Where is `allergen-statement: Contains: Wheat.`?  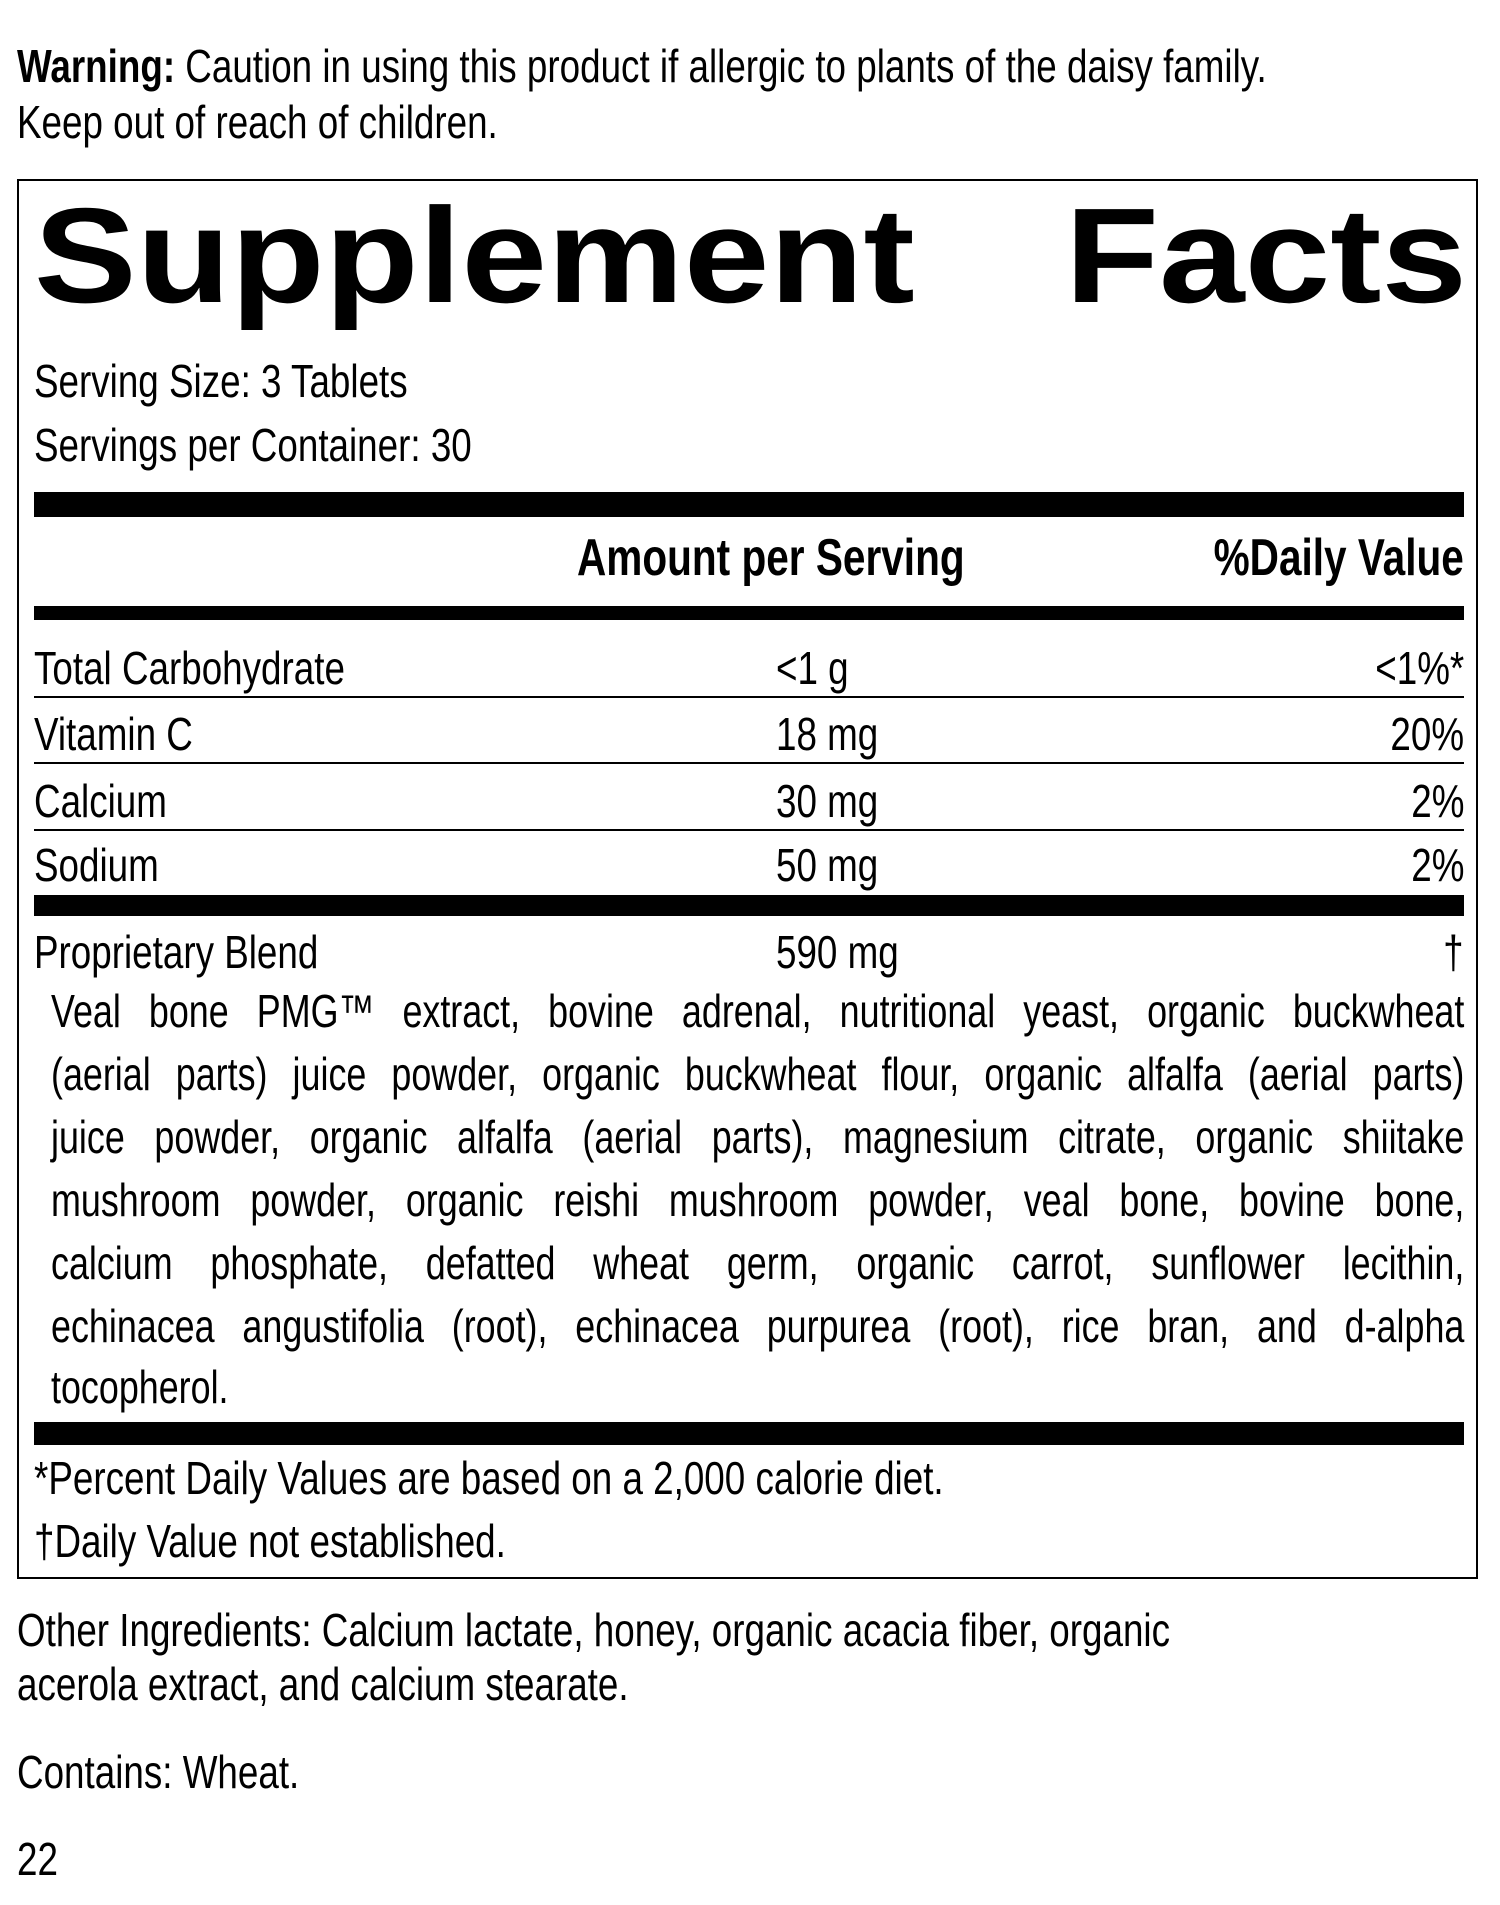 allergen-statement: Contains: Wheat. is located at coordinates (158, 1772).